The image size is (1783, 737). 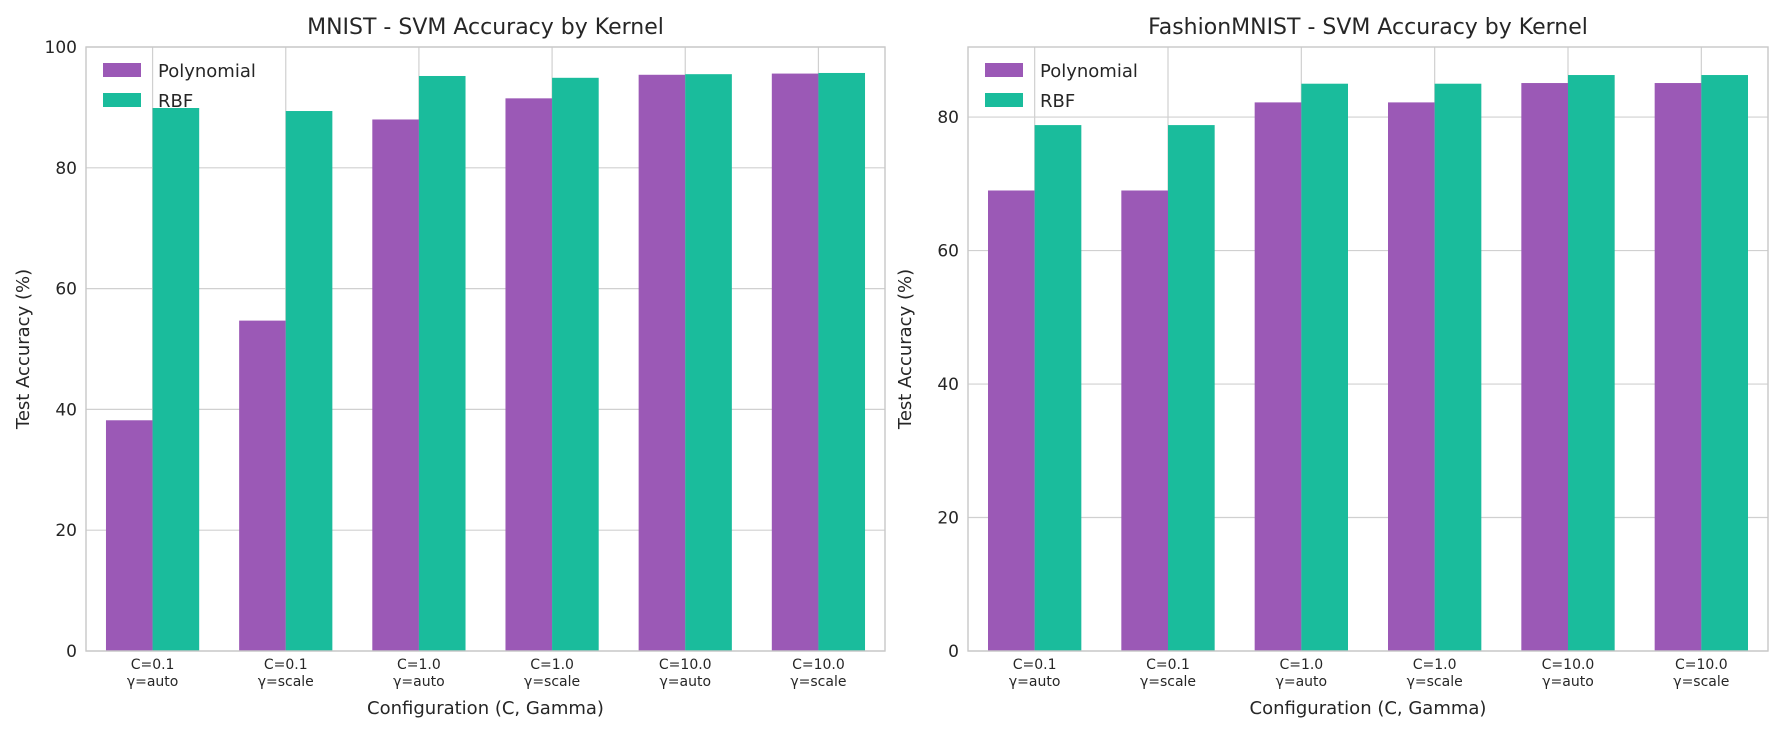 What do you see at coordinates (485, 27) in the screenshot?
I see `chart-title: MNIST - SVM Accuracy by Kernel` at bounding box center [485, 27].